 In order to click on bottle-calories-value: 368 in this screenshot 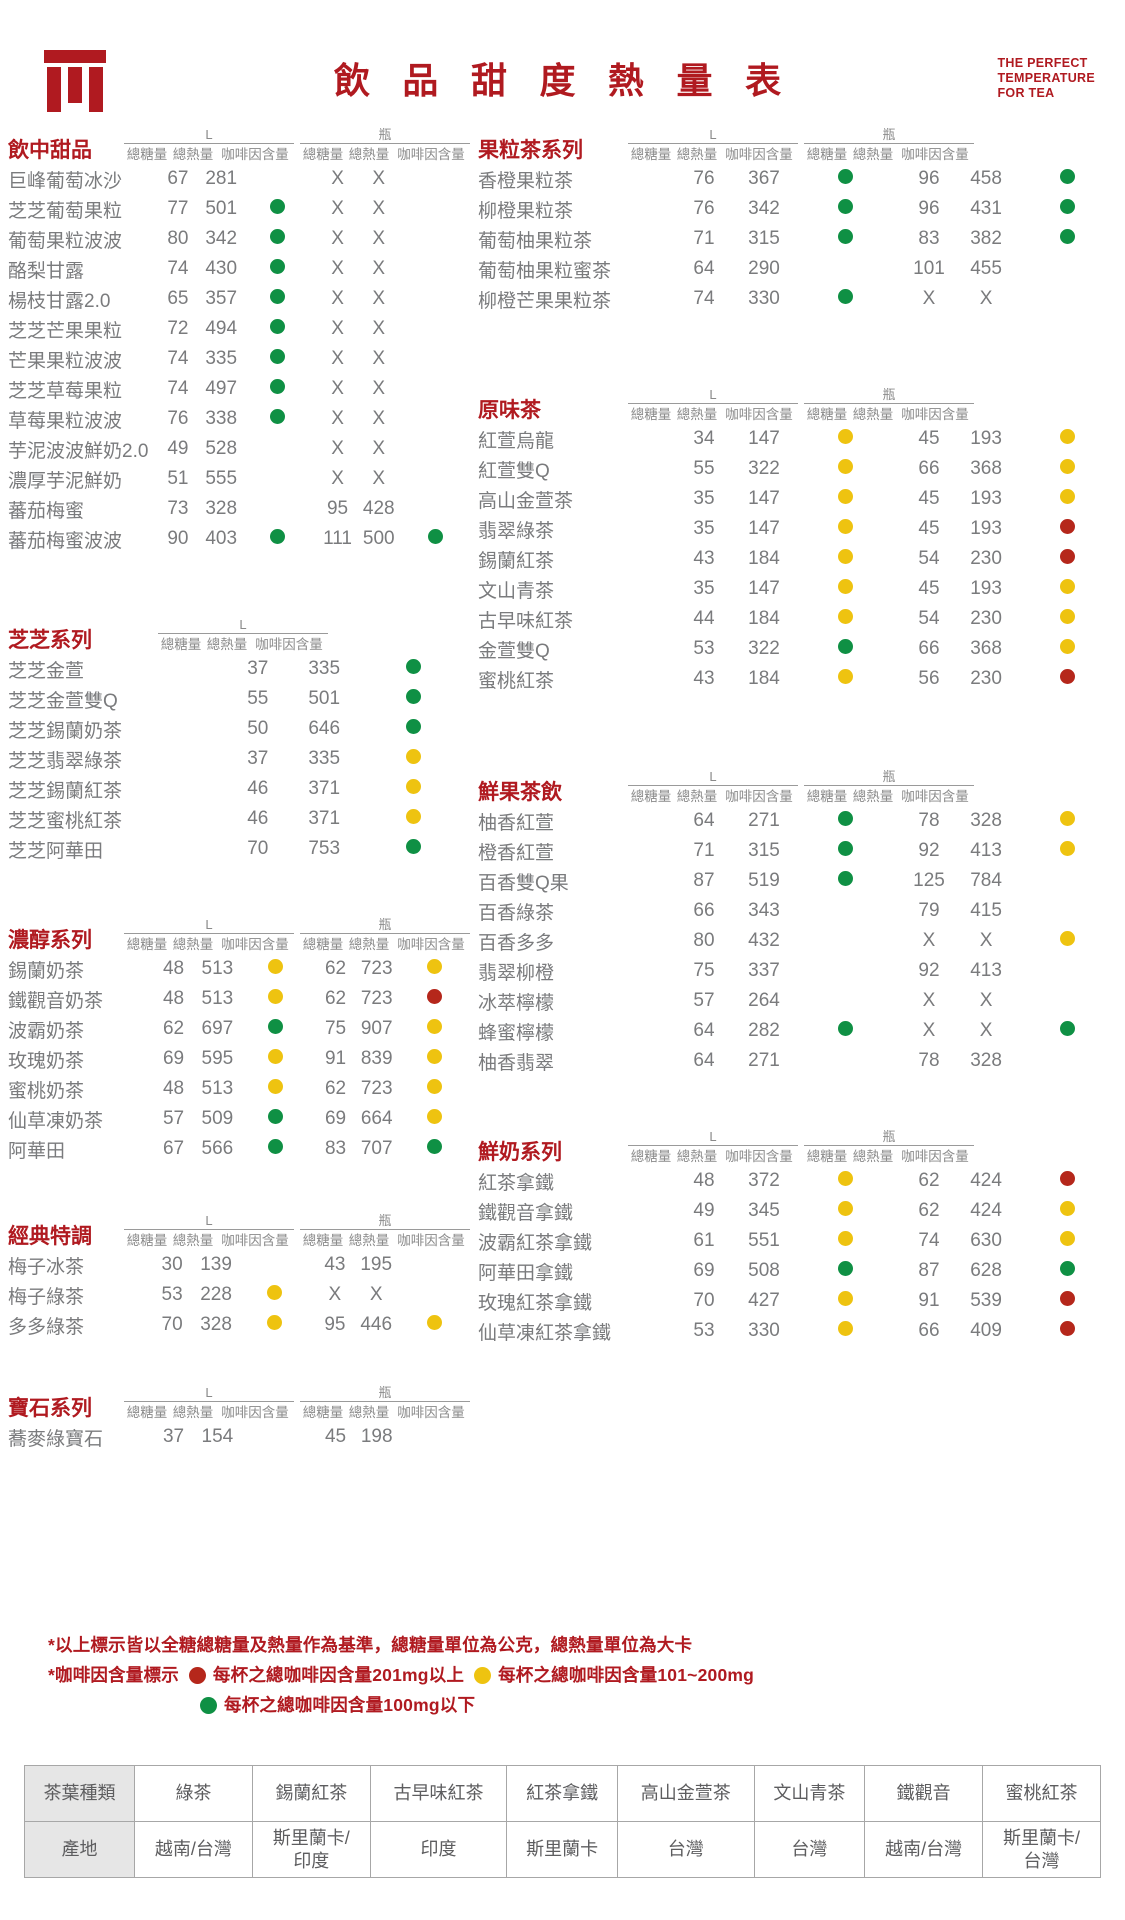, I will do `click(986, 648)`.